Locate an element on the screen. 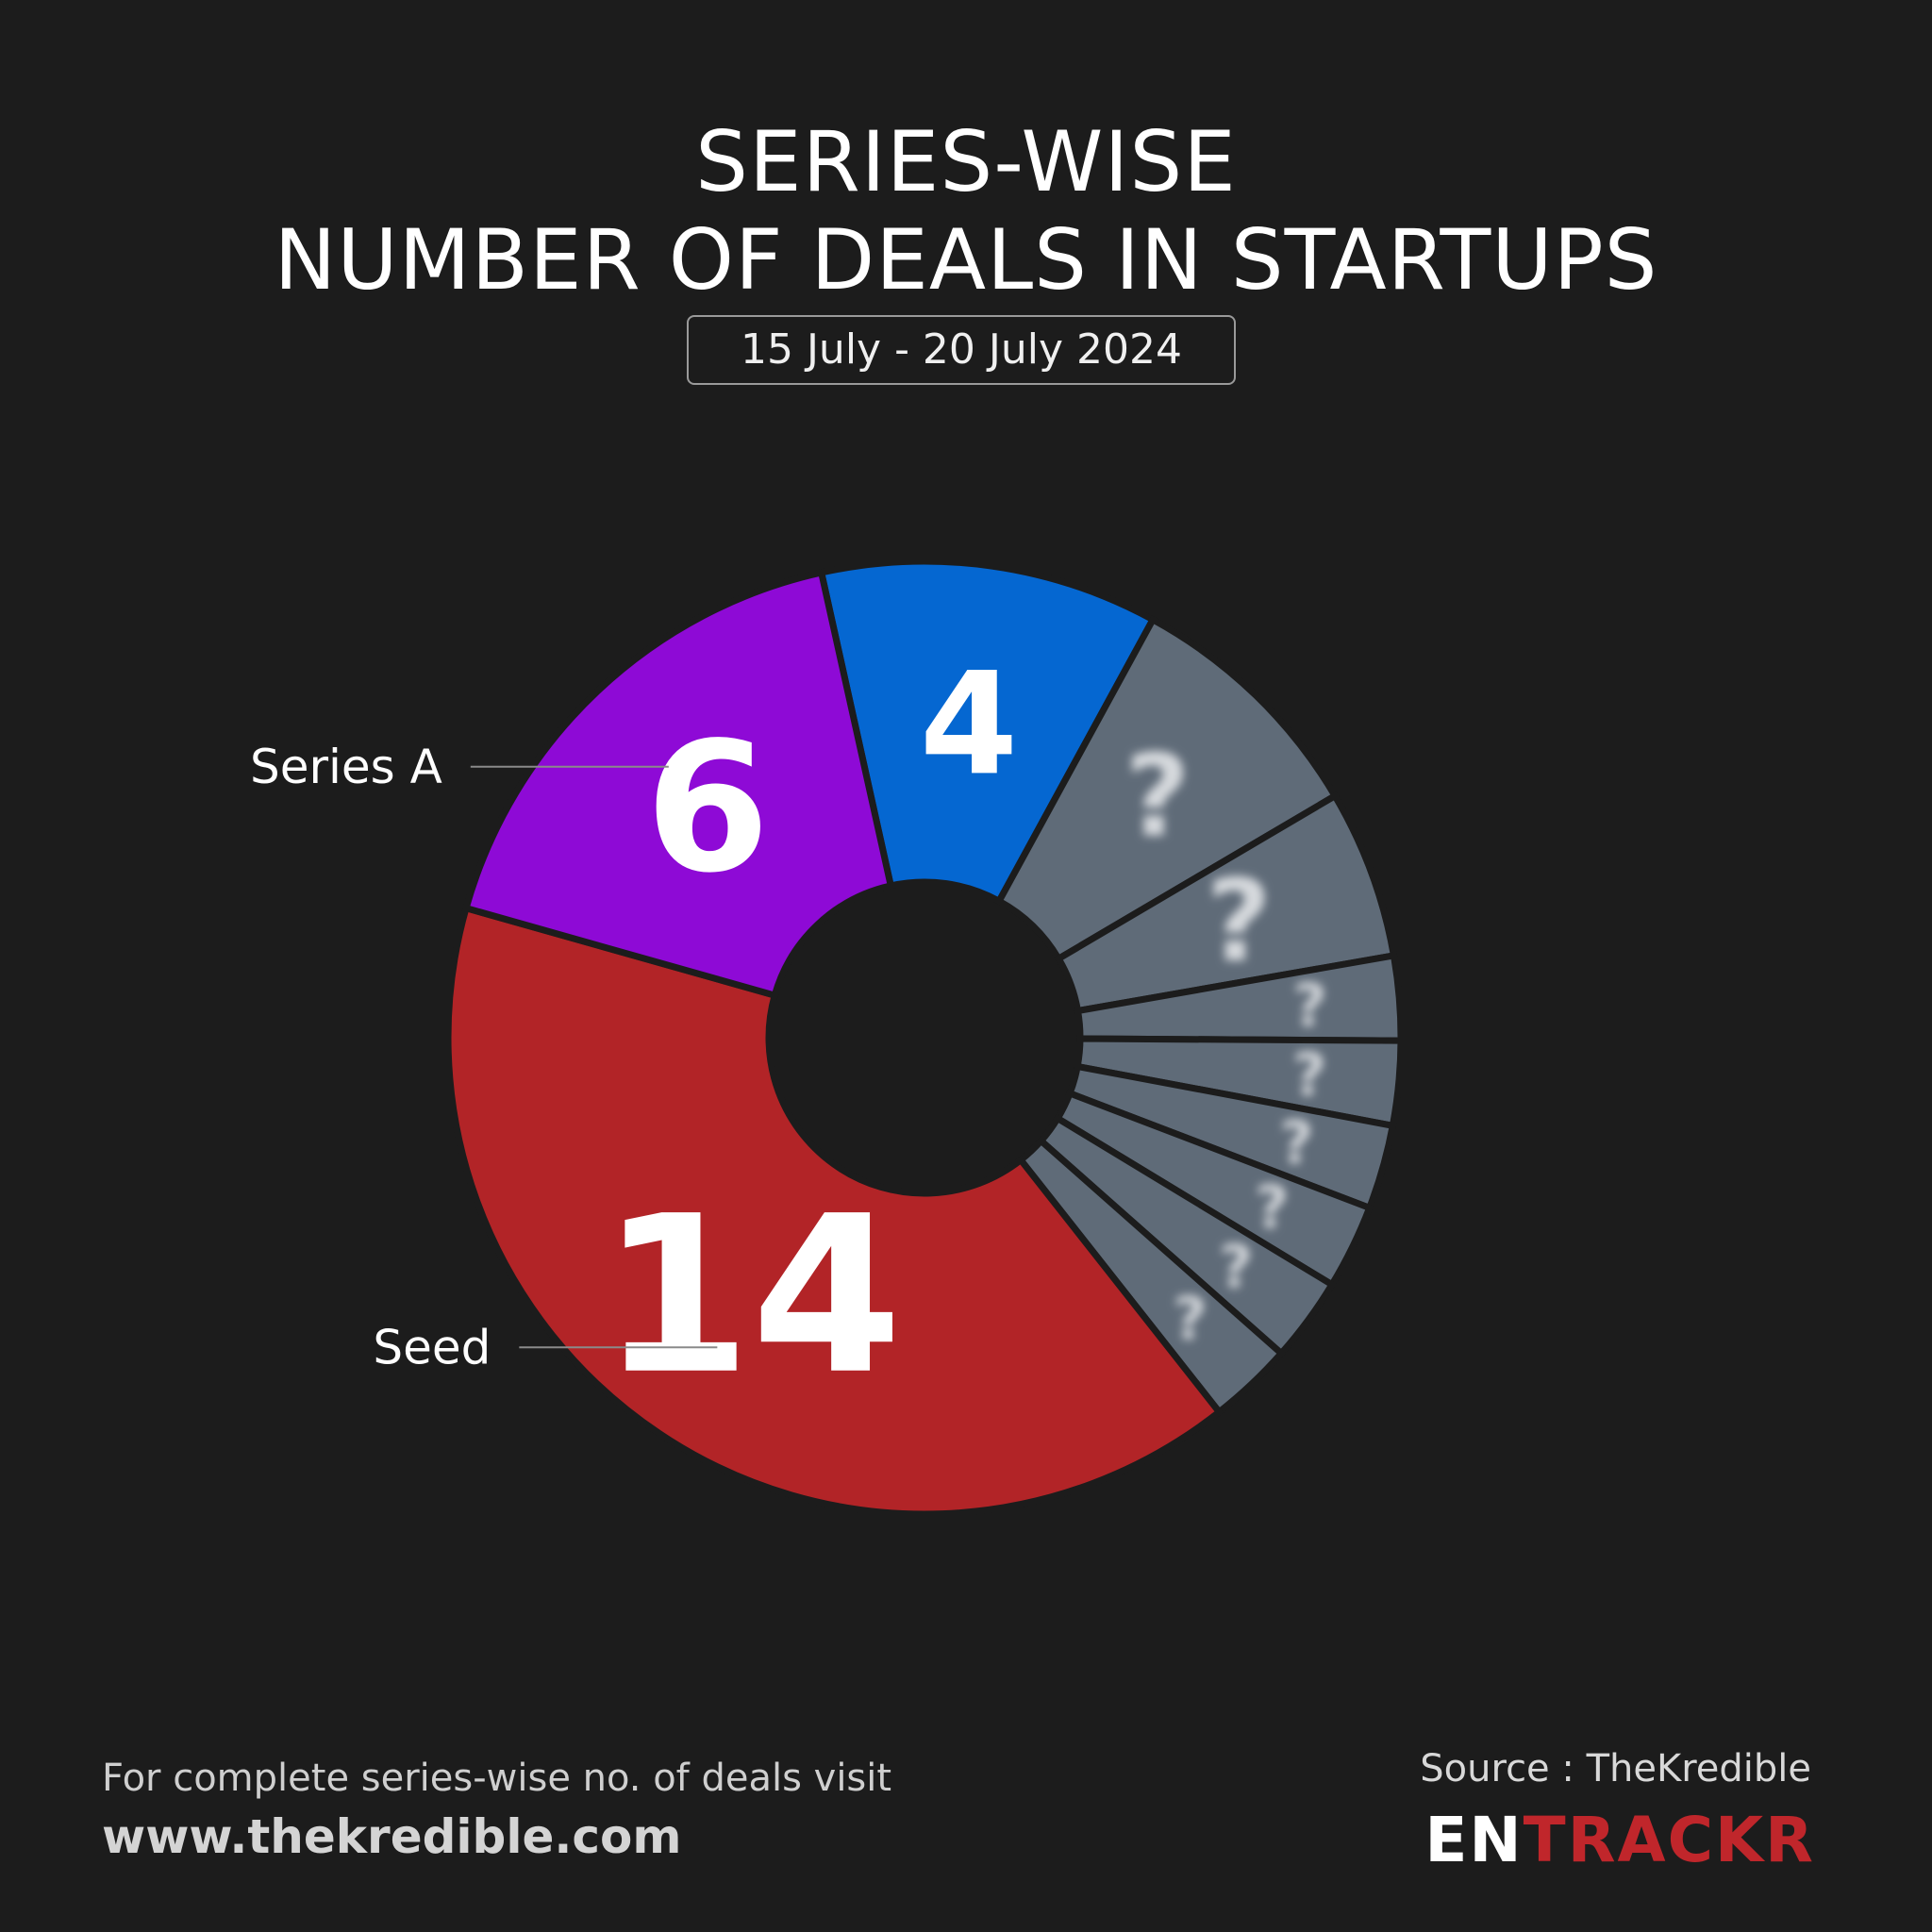 The image size is (1932, 1932). date-range-badge: 15 July - 20 July 2024 is located at coordinates (962, 350).